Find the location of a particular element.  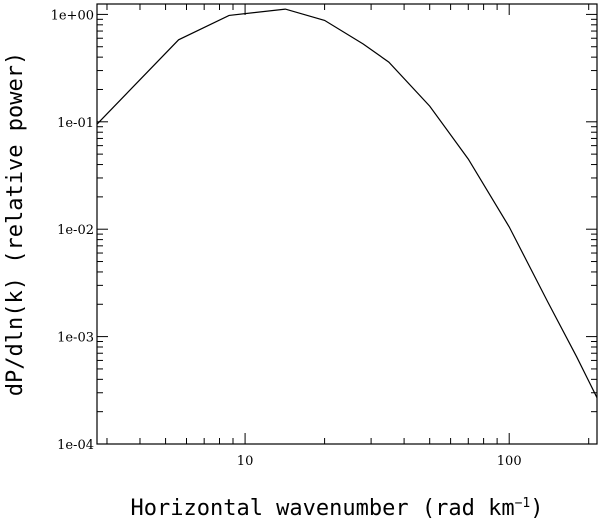

y-tick-label: 1e-02 is located at coordinates (75, 230).